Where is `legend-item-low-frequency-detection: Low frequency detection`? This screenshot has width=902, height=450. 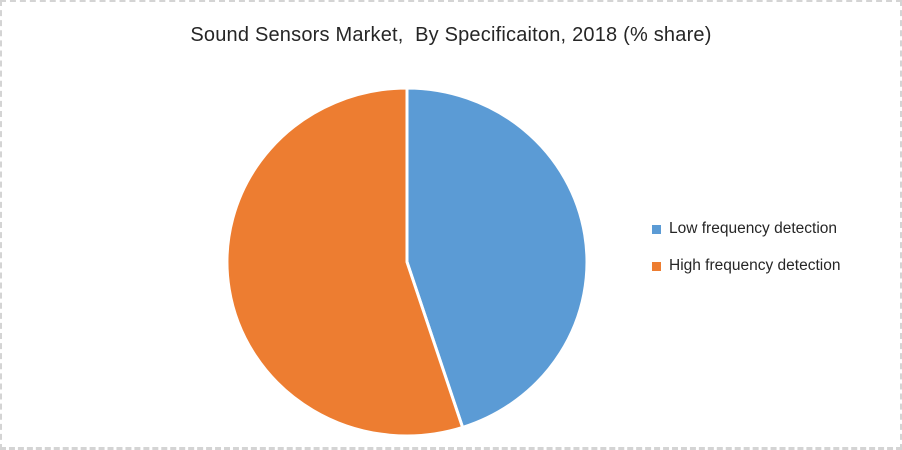
legend-item-low-frequency-detection: Low frequency detection is located at coordinates (746, 229).